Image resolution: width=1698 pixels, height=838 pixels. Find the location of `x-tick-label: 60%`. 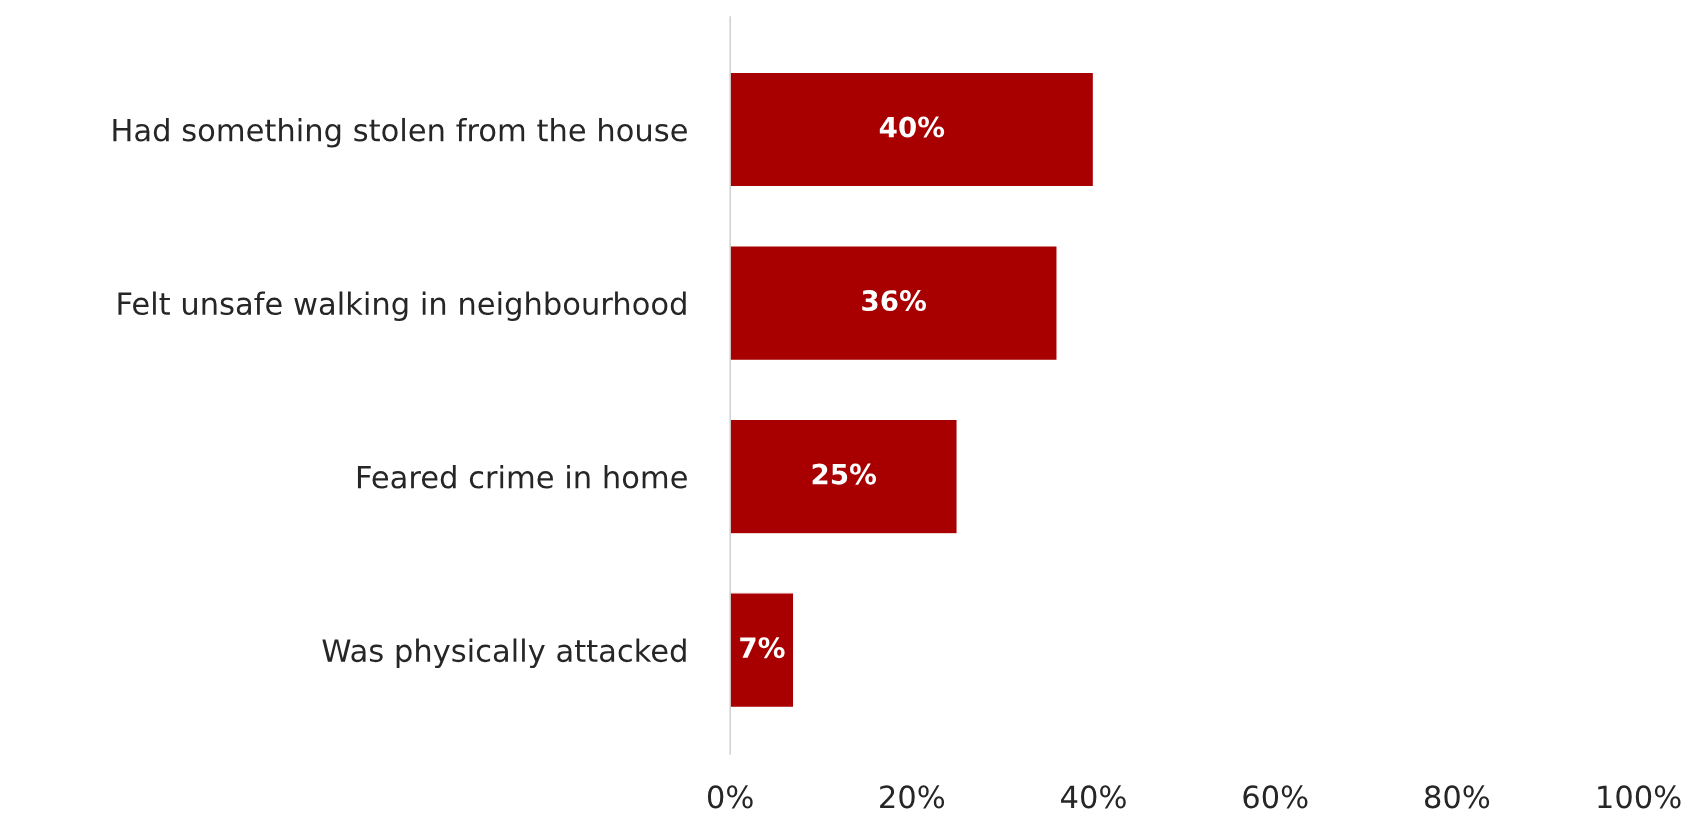

x-tick-label: 60% is located at coordinates (1275, 797).